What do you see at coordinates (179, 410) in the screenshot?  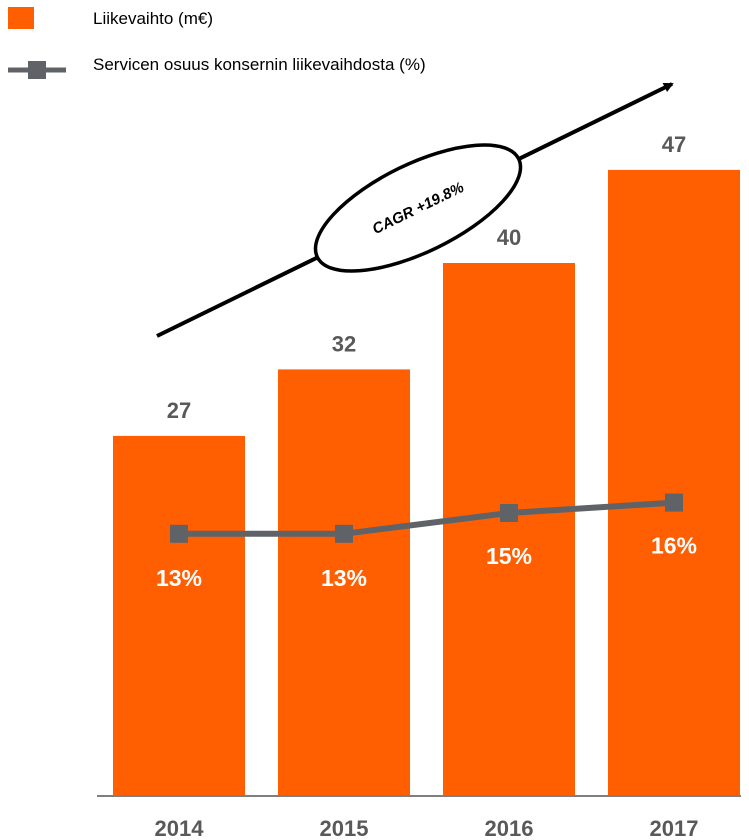 I see `bar-value-label-2014: 27` at bounding box center [179, 410].